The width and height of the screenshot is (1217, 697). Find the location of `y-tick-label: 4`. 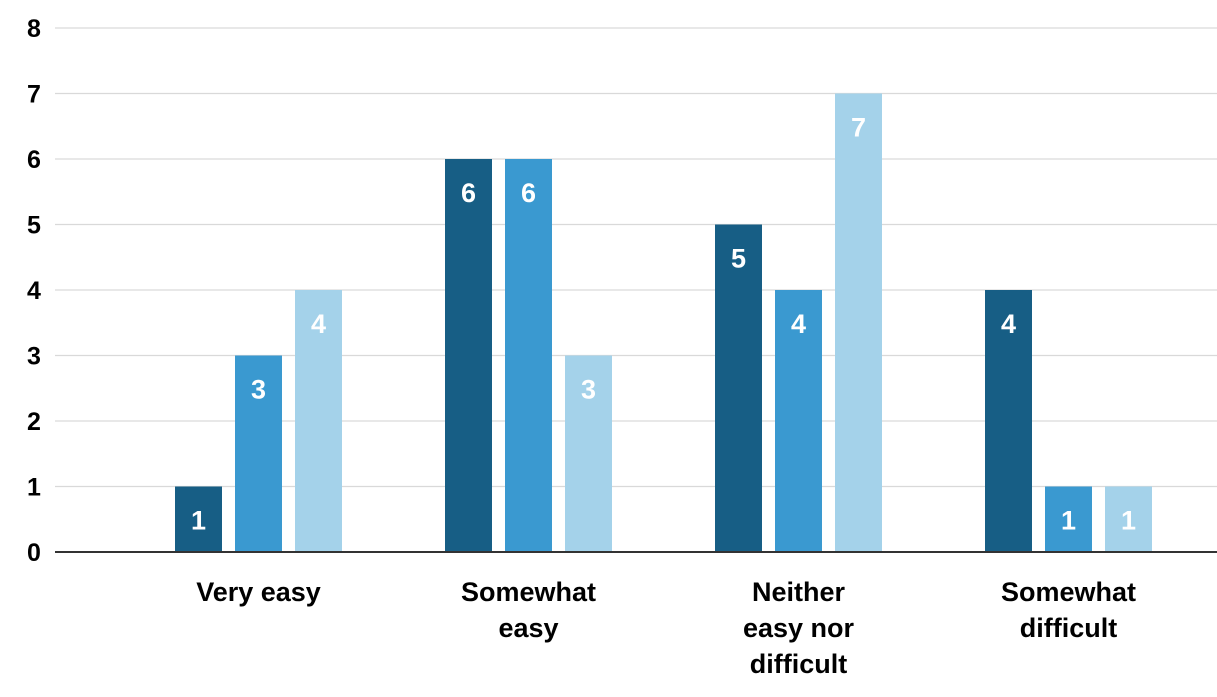

y-tick-label: 4 is located at coordinates (34, 291).